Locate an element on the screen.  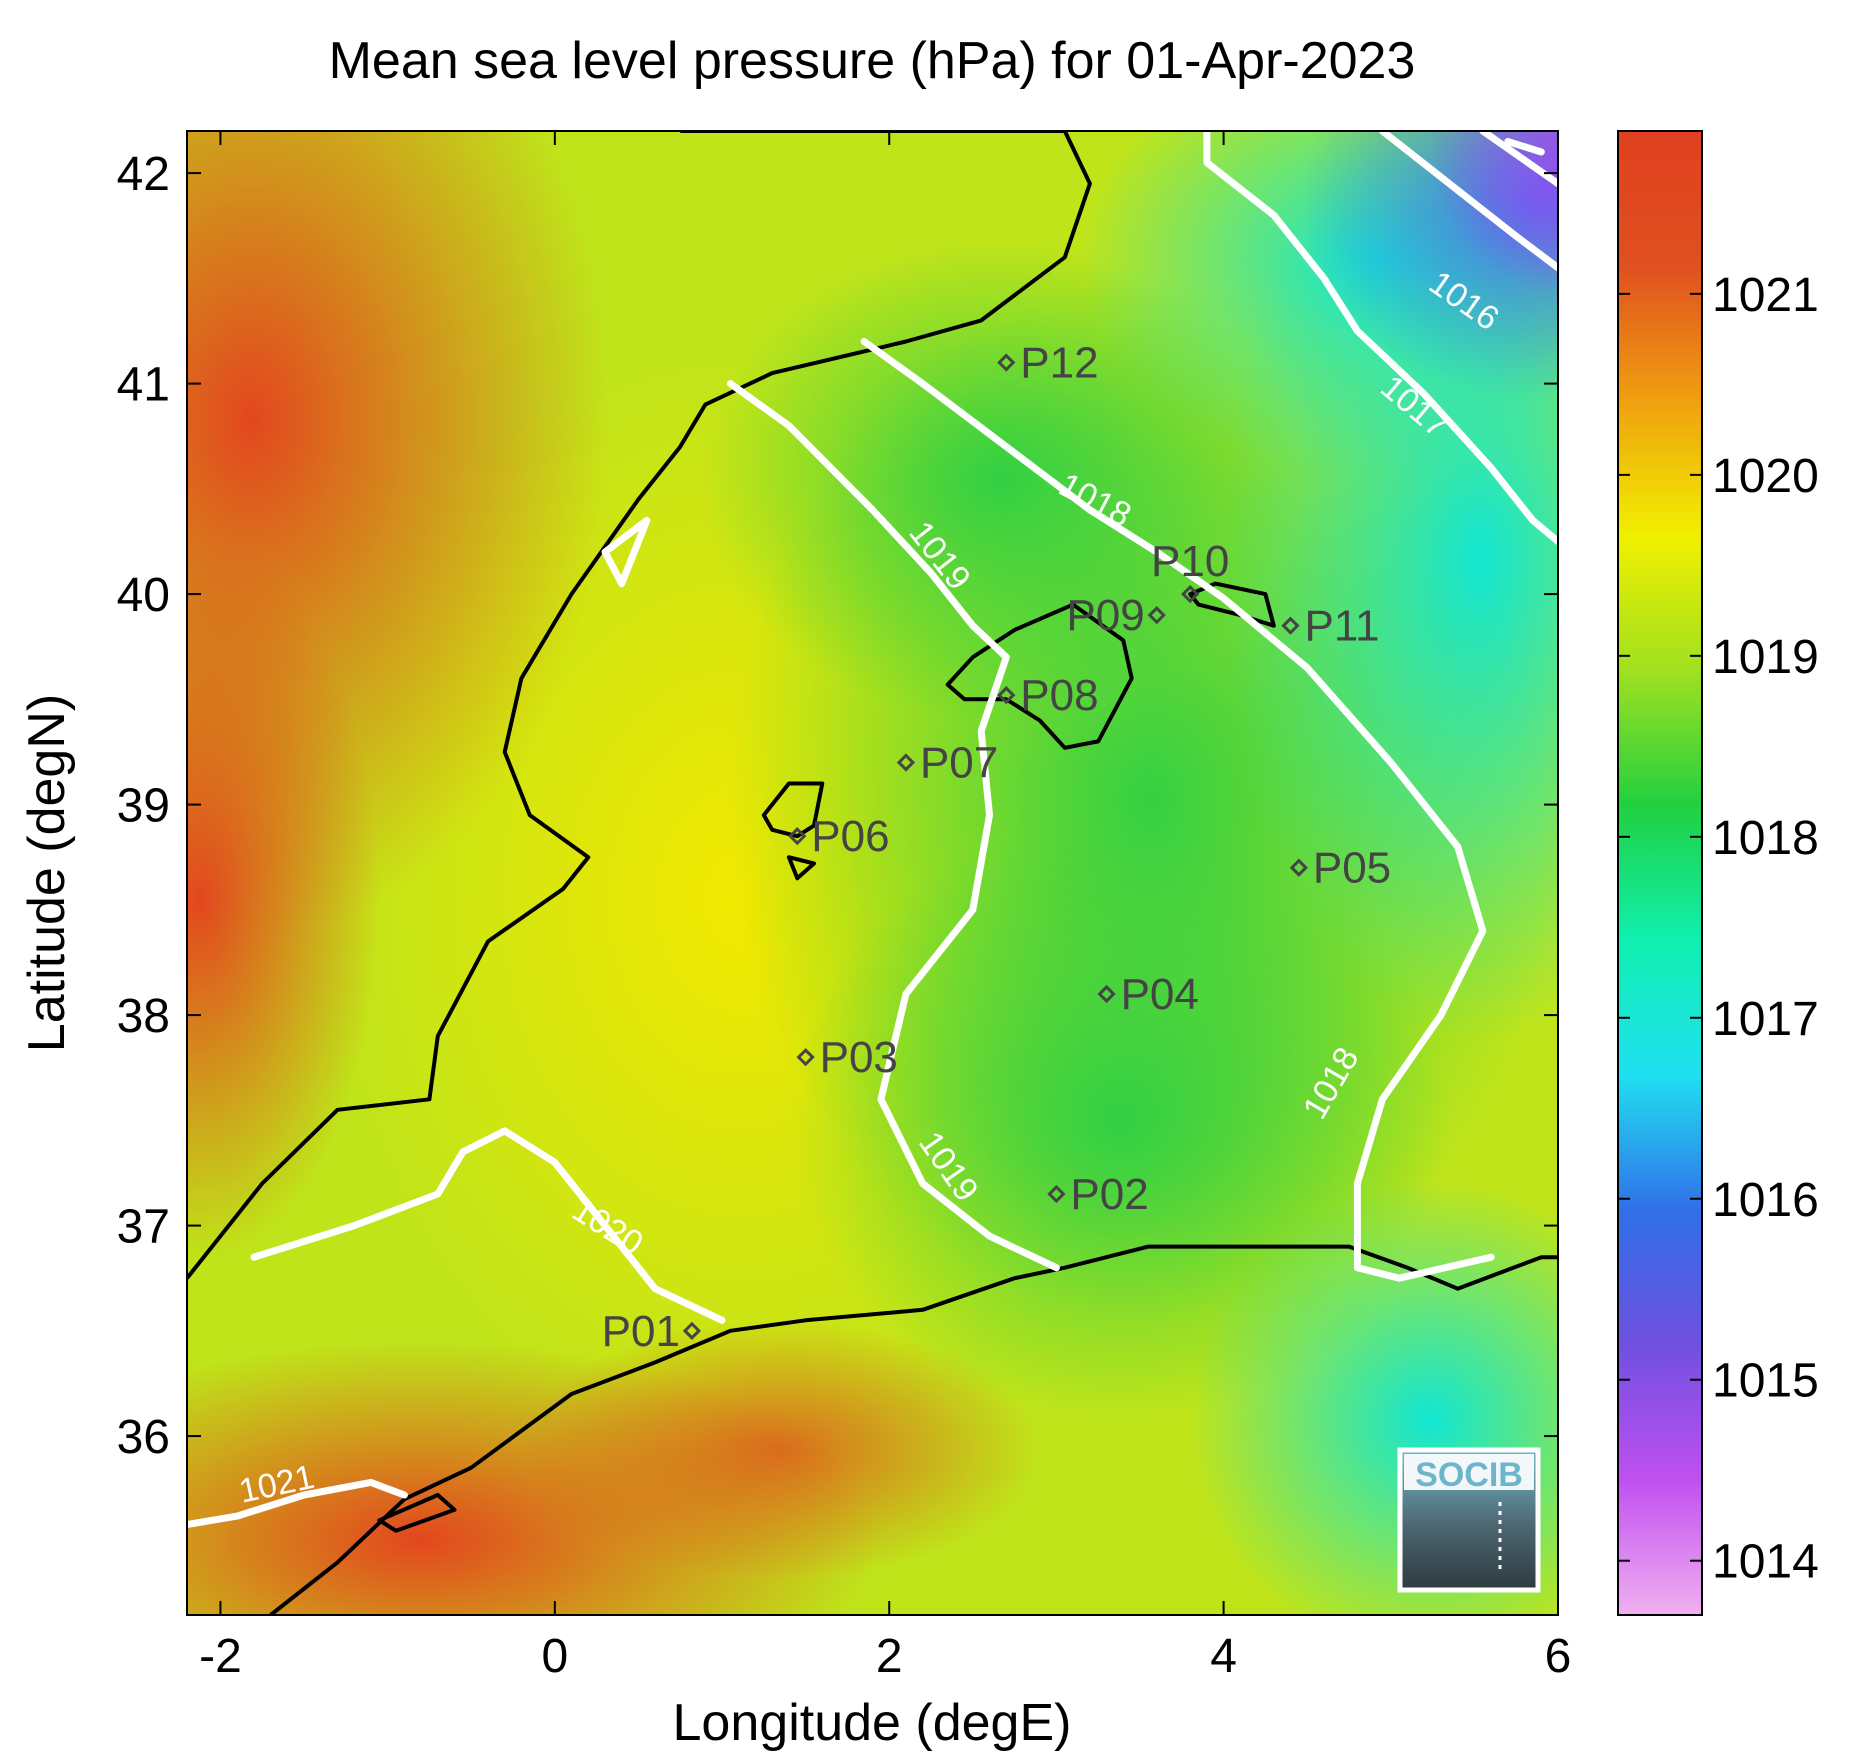
x-axis-label: Longitude (degE) is located at coordinates (872, 1723).